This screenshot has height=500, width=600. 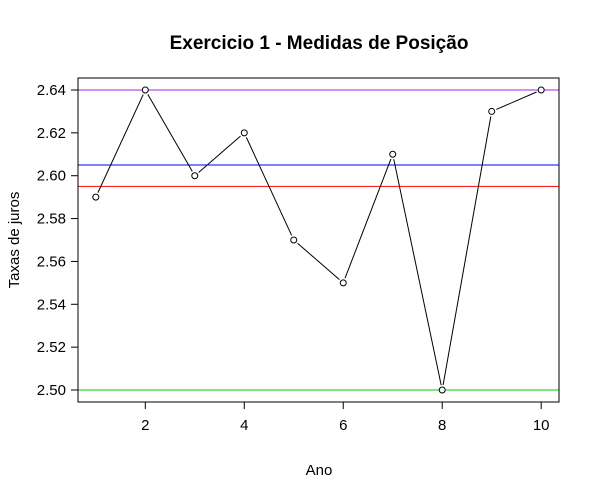 I want to click on y-axis: 2.50 2.52 2.54 2.56 2.58 2.60 2.62 2.64, so click(x=58, y=240).